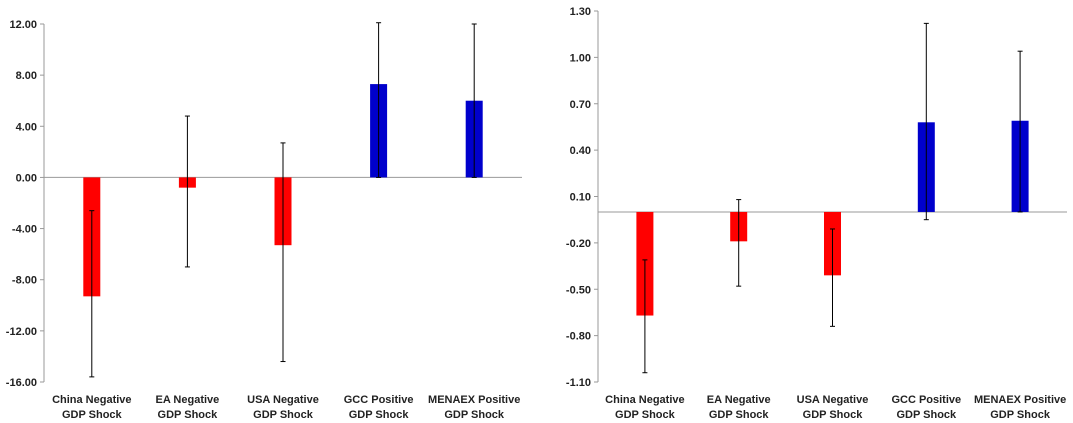 The image size is (1073, 423). I want to click on y-tick-label: 0.10, so click(580, 198).